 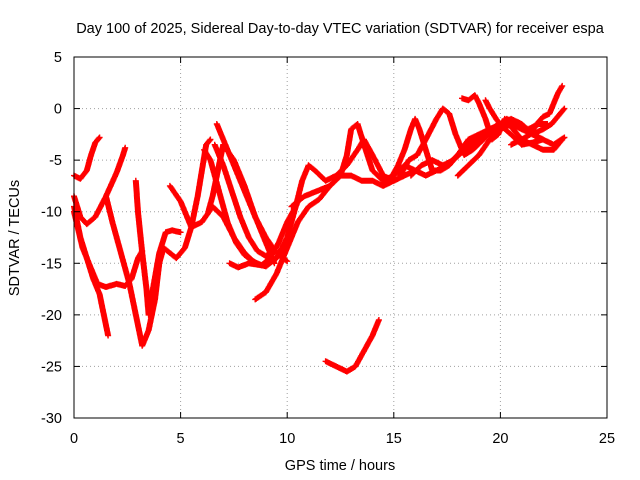 I want to click on y-tick-label: -15, so click(x=51, y=264).